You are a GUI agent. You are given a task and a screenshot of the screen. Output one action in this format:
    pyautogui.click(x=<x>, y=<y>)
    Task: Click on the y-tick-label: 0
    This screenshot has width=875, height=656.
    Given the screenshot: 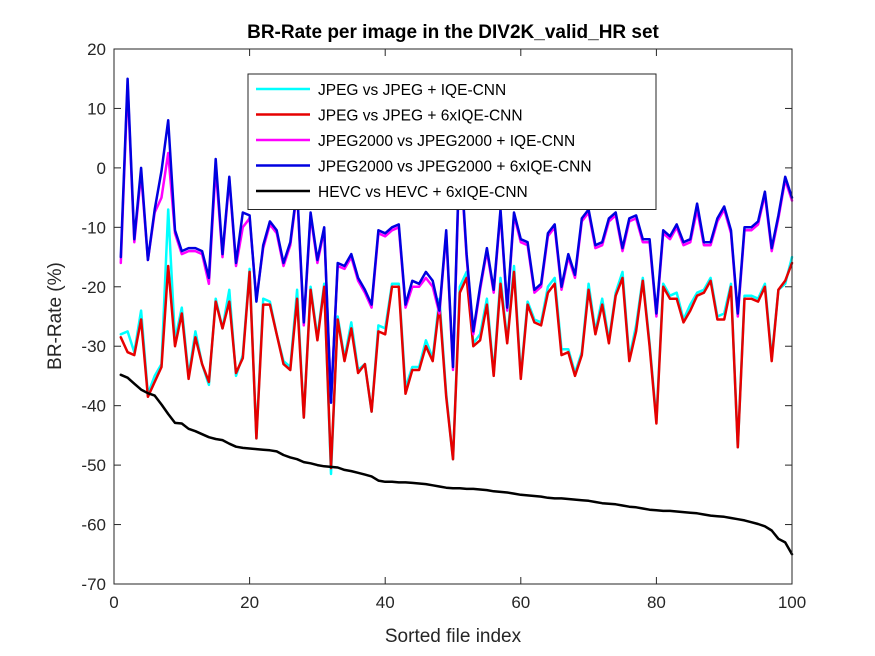 What is the action you would take?
    pyautogui.click(x=101, y=168)
    